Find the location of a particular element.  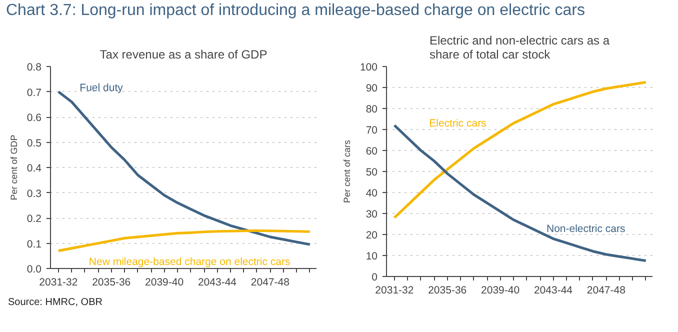

line-series is located at coordinates (184, 240).